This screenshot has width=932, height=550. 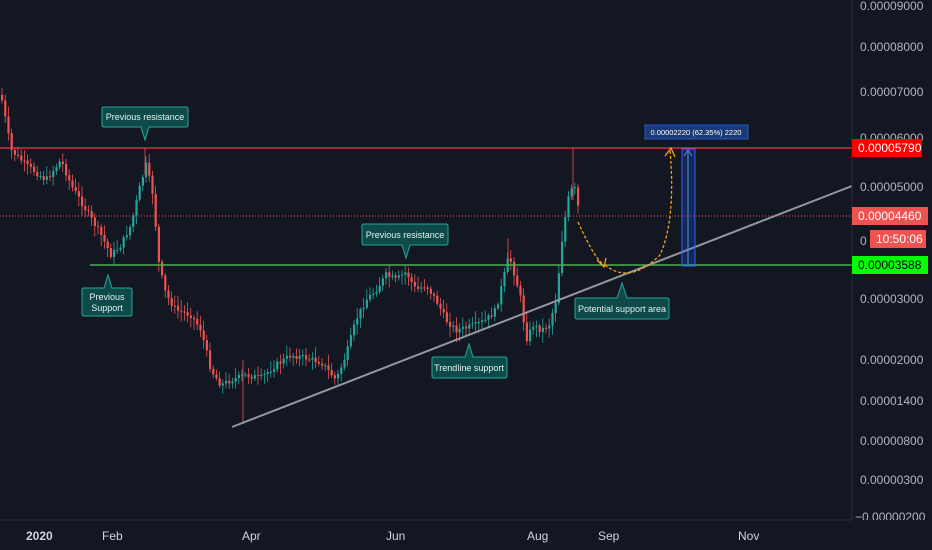 I want to click on annotation-previous-support: Previous Support, so click(x=107, y=295).